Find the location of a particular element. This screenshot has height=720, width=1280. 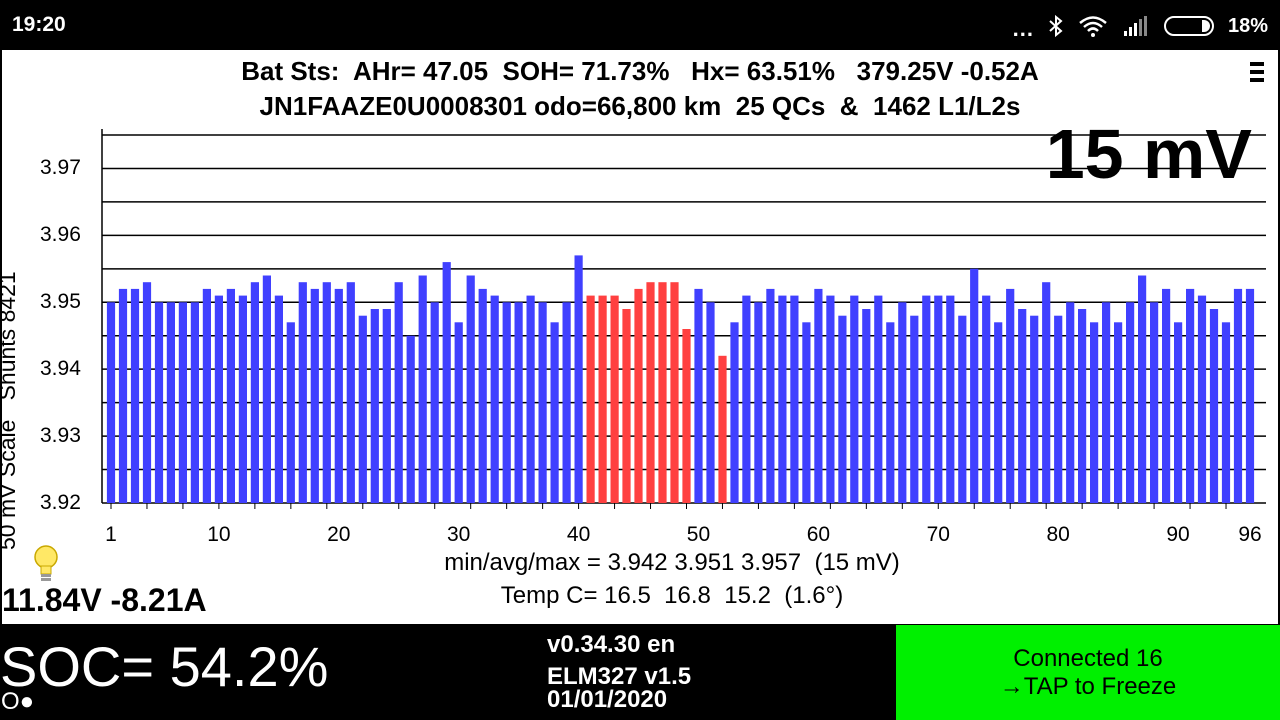

voltage-stats: min/avg/max = 3.942 3.951 3.957 (15 mV) is located at coordinates (672, 562).